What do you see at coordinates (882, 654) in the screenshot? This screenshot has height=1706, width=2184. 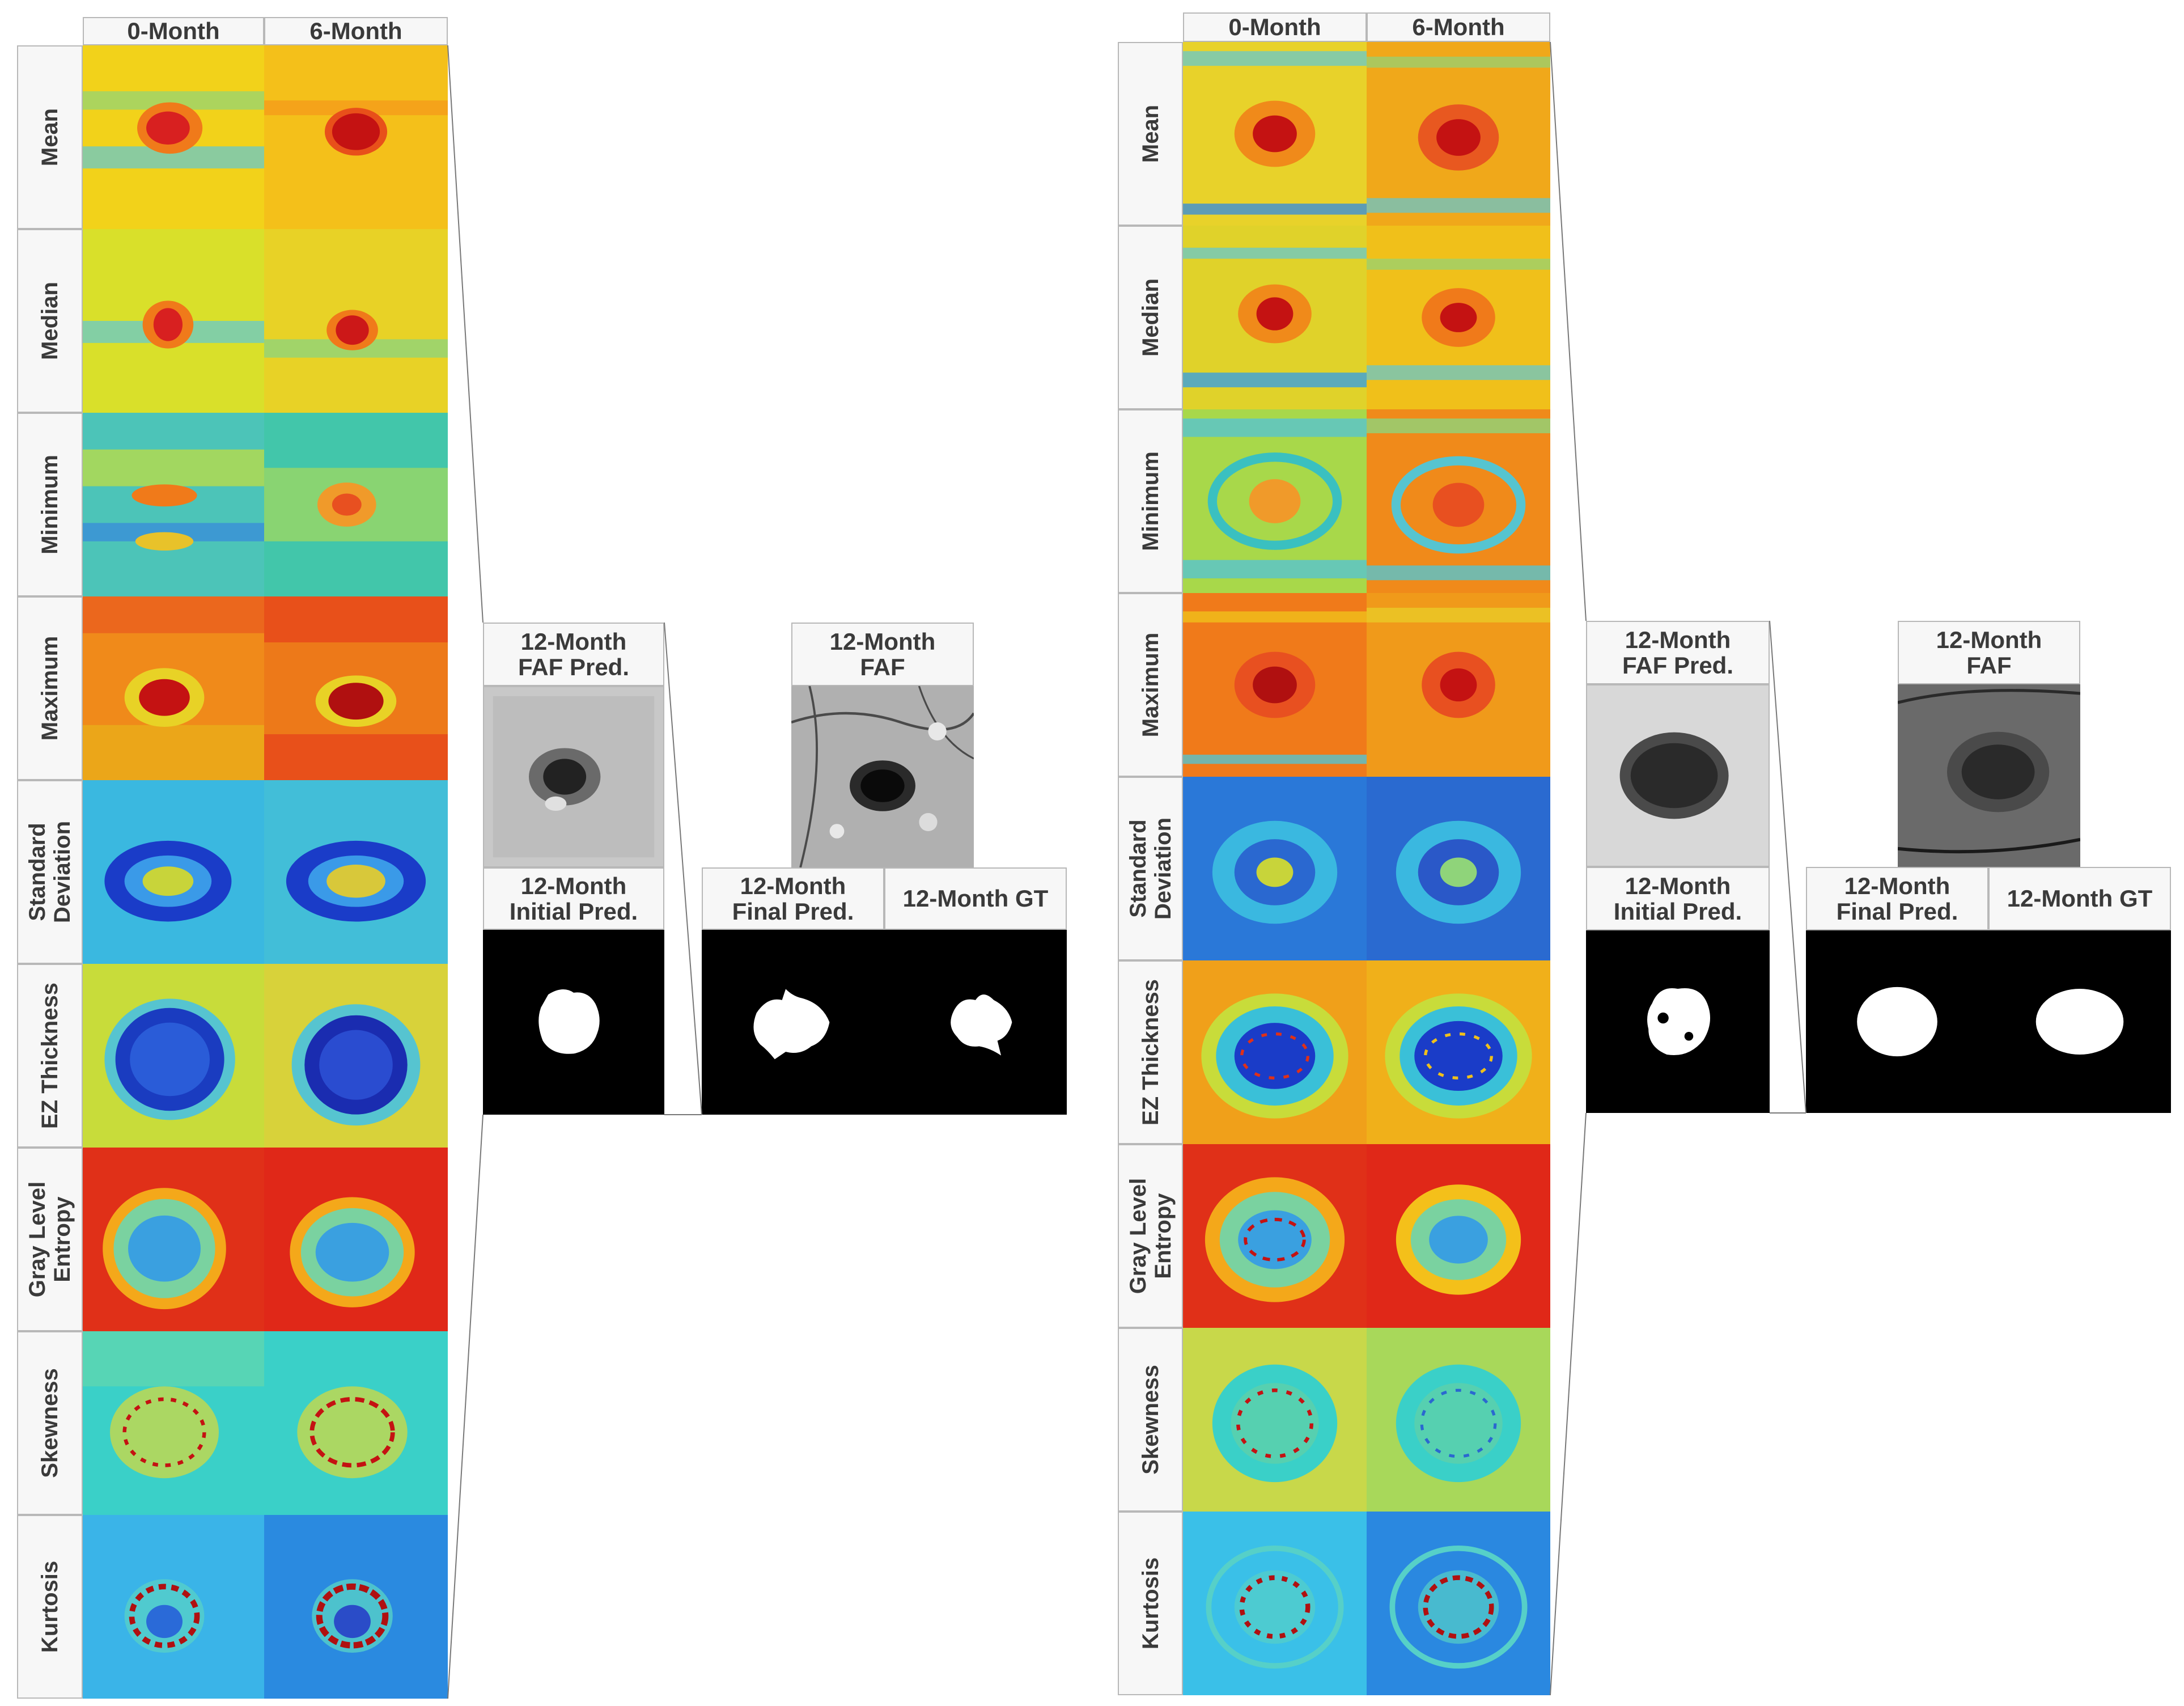 I see `header-faf-left: 12-Month FAF` at bounding box center [882, 654].